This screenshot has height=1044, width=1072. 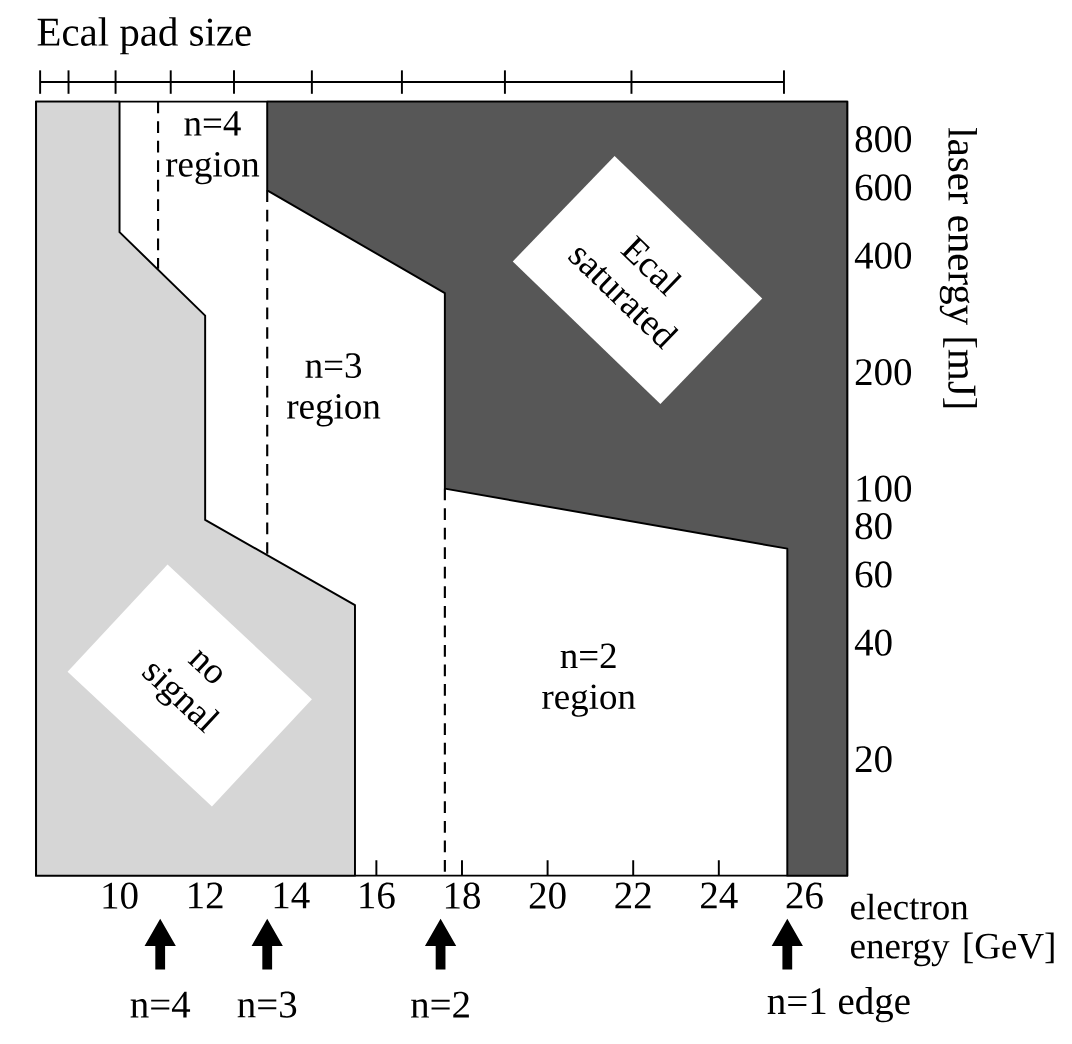 What do you see at coordinates (144, 36) in the screenshot?
I see `x2-axis-title: Ecal pad size` at bounding box center [144, 36].